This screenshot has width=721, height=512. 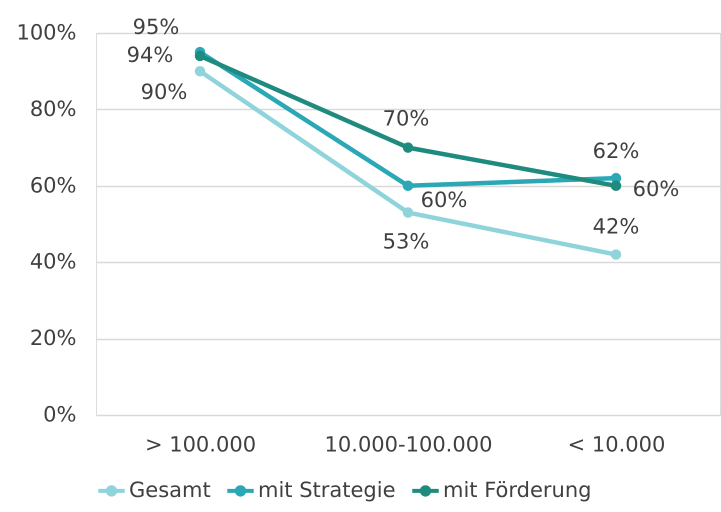 I want to click on legend-label: Gesamt, so click(x=170, y=490).